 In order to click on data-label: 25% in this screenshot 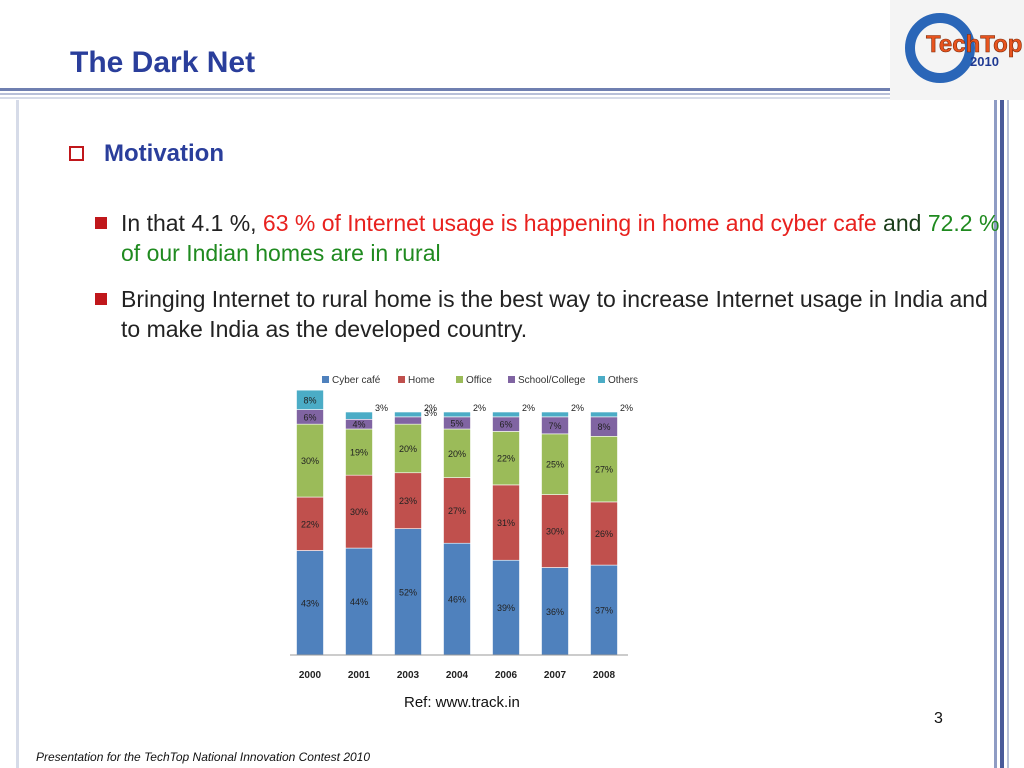, I will do `click(555, 465)`.